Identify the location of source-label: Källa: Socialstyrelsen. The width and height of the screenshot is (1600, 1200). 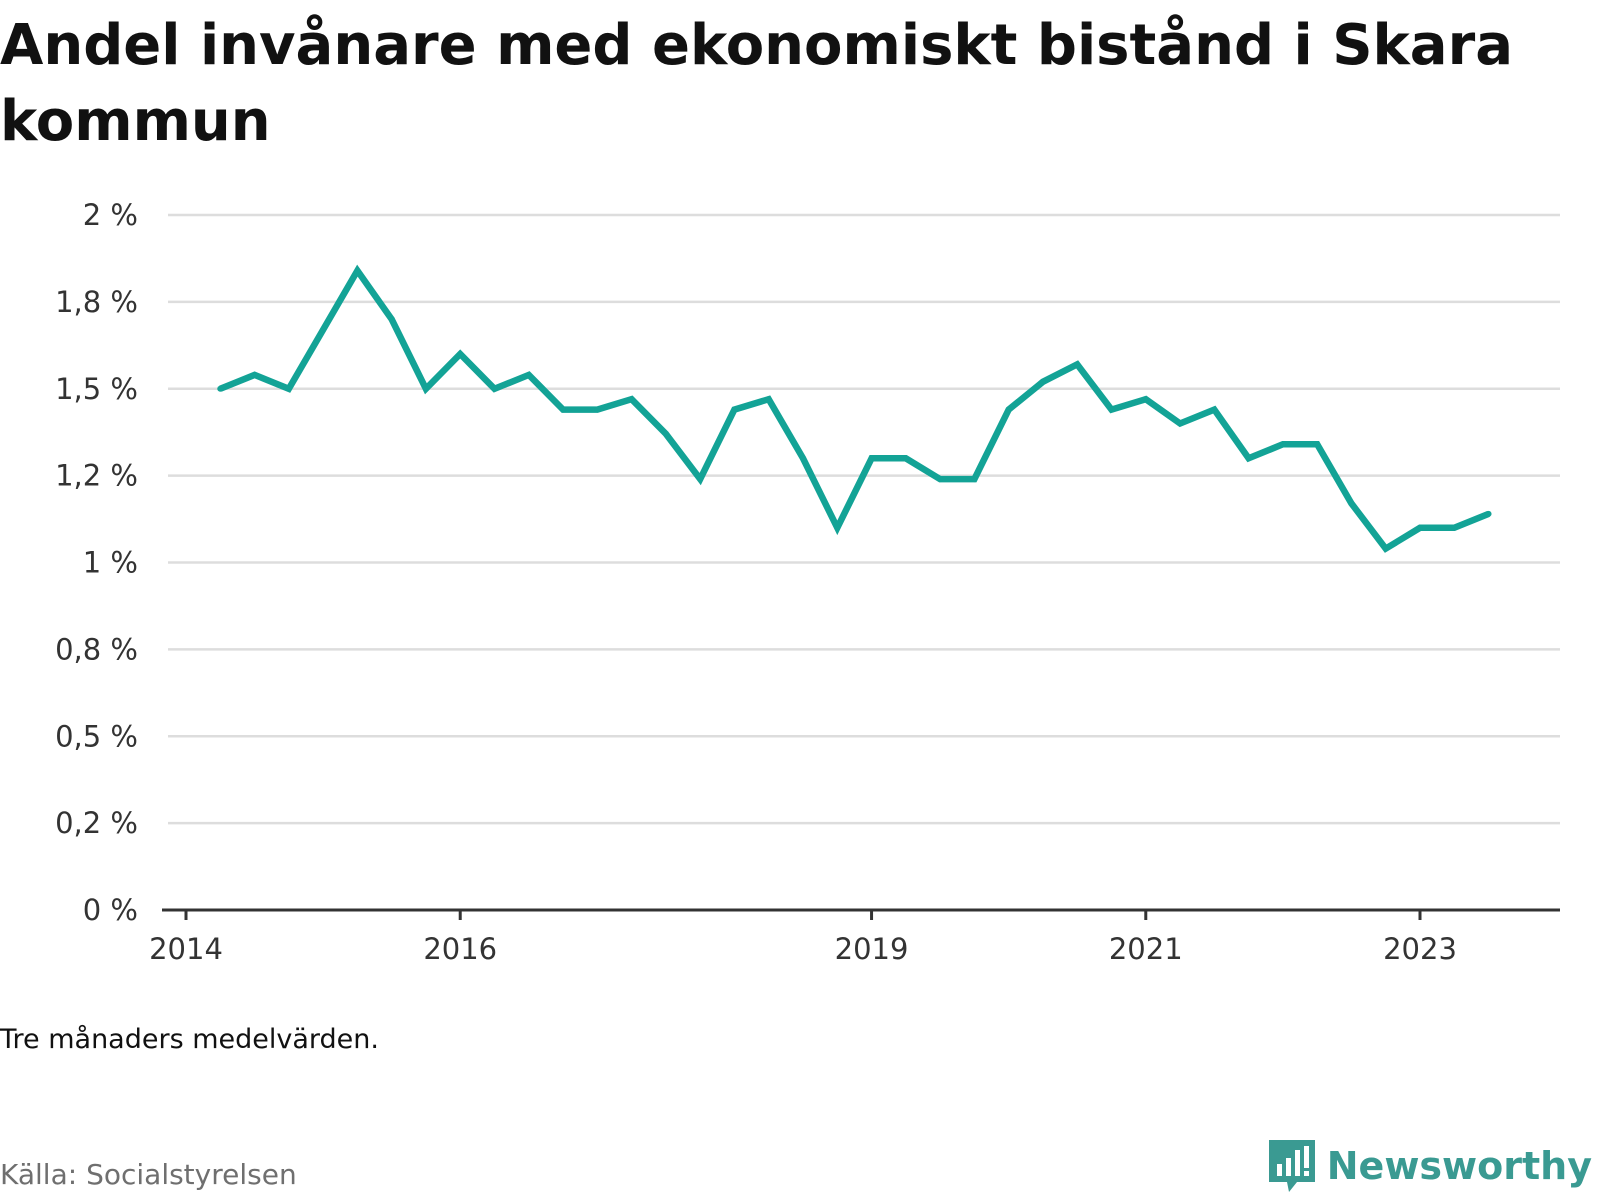
(148, 1174).